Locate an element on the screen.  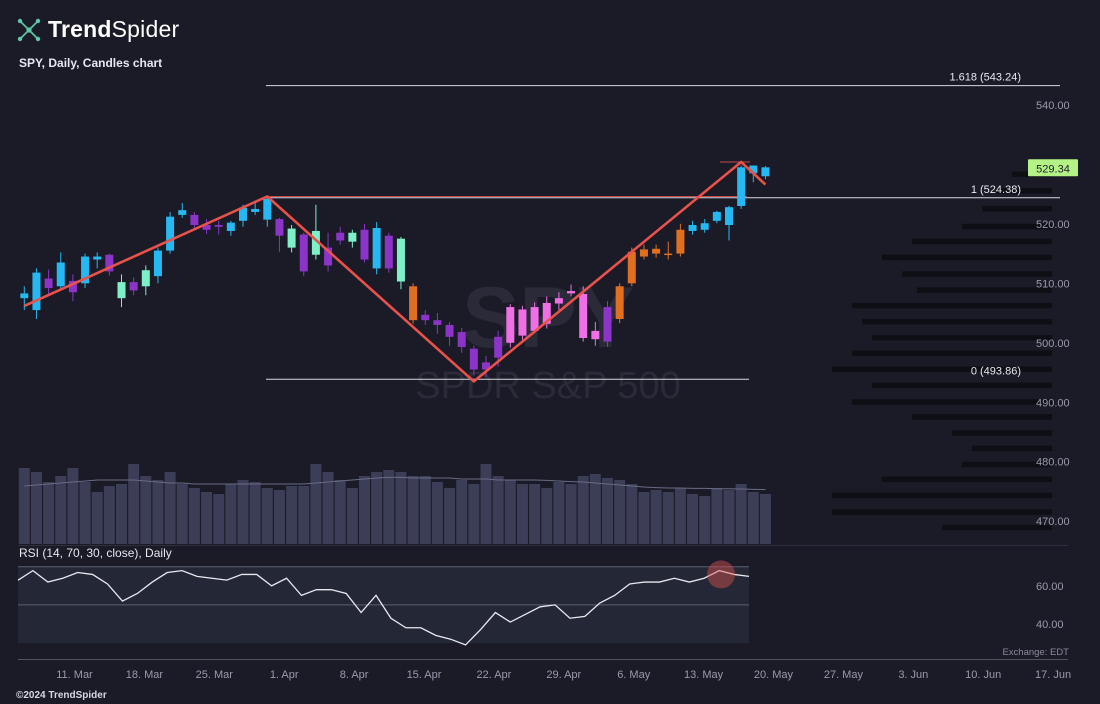
rsi-line is located at coordinates (383, 607).